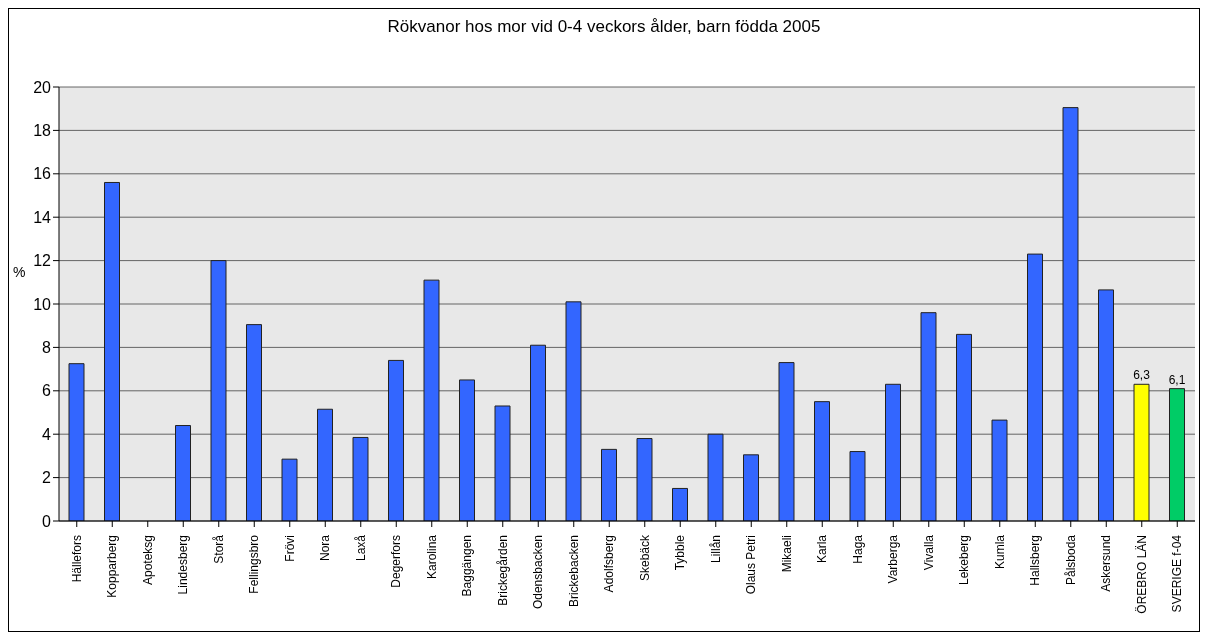 This screenshot has width=1208, height=640. Describe the element at coordinates (47, 348) in the screenshot. I see `y-tick-label: 8` at that location.